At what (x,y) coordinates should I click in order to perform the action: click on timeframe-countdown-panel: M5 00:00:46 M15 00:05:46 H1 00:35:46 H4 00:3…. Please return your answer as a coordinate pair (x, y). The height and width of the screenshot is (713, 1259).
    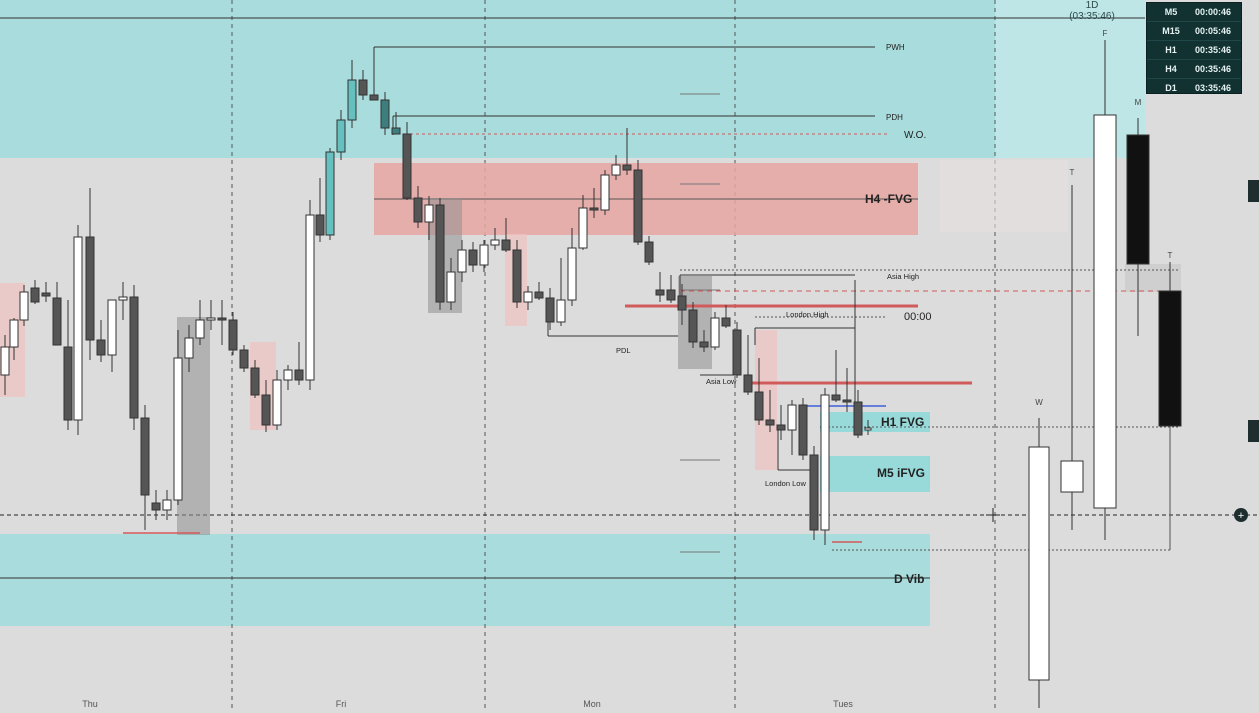
    Looking at the image, I should click on (1194, 48).